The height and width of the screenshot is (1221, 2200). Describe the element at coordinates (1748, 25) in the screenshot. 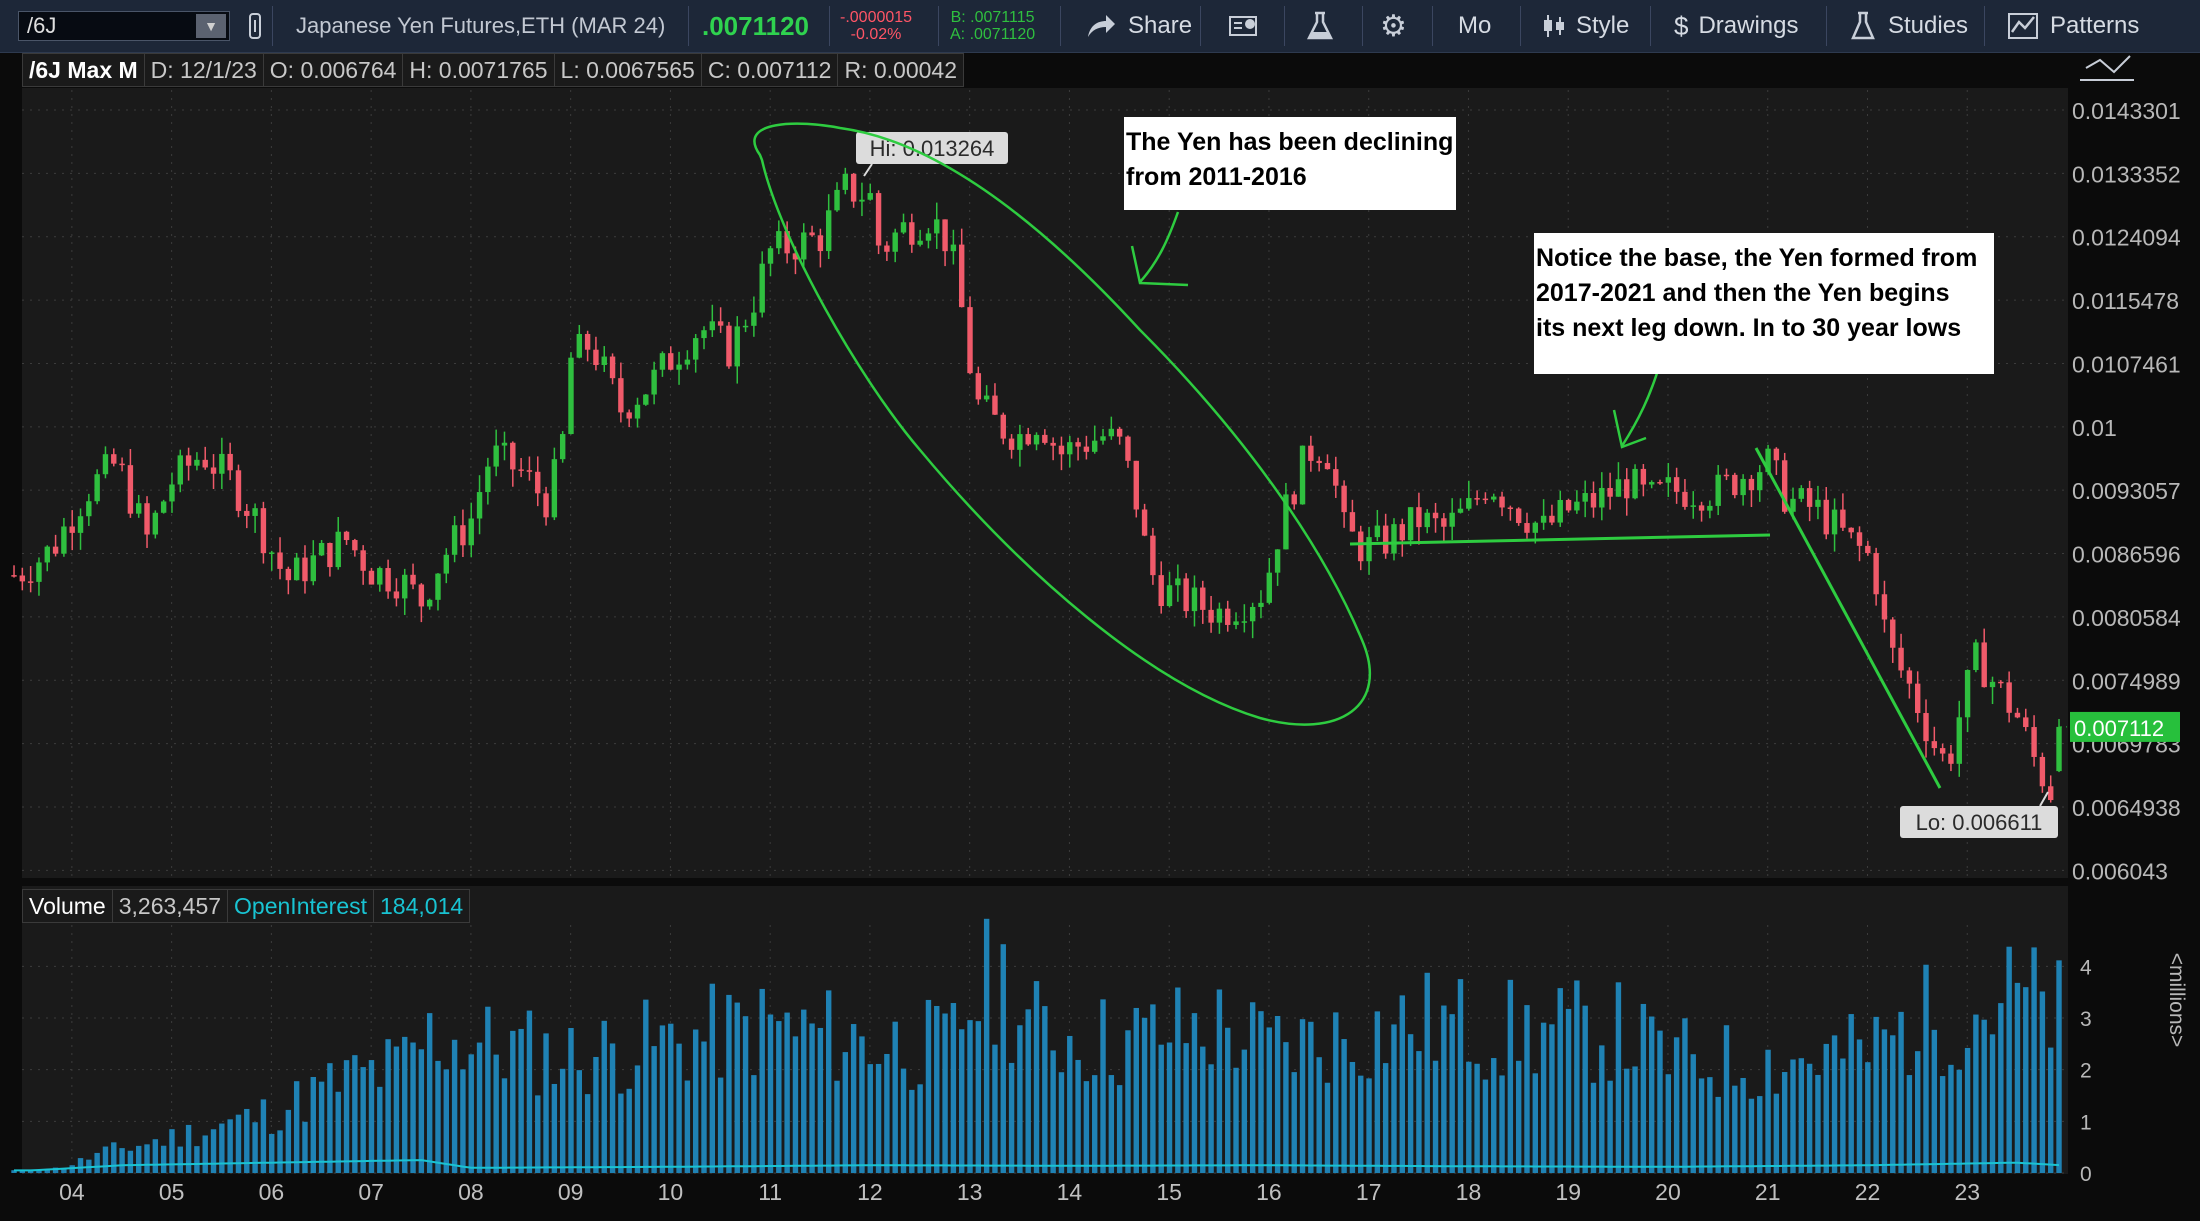

I see `drawings-label: Drawings` at that location.